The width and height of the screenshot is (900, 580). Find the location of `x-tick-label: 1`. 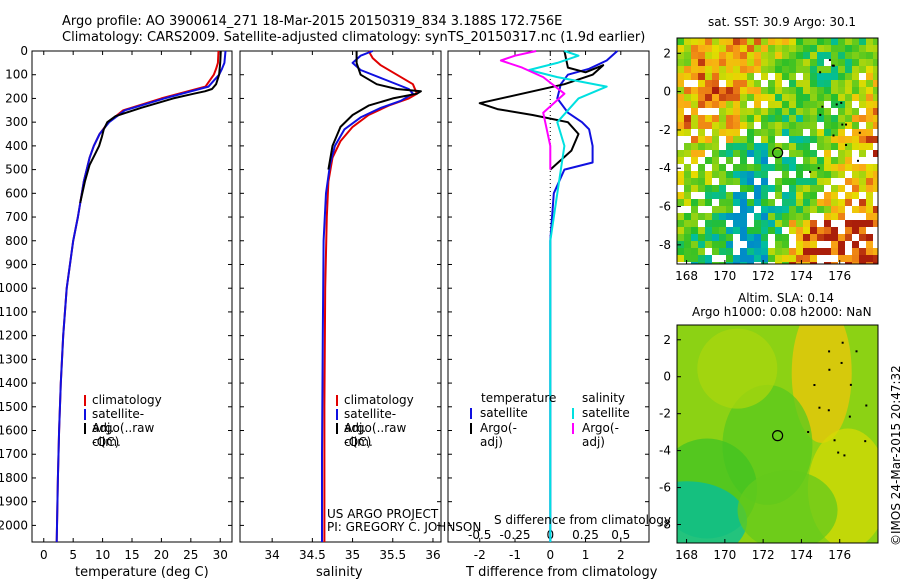

x-tick-label: 1 is located at coordinates (586, 555).